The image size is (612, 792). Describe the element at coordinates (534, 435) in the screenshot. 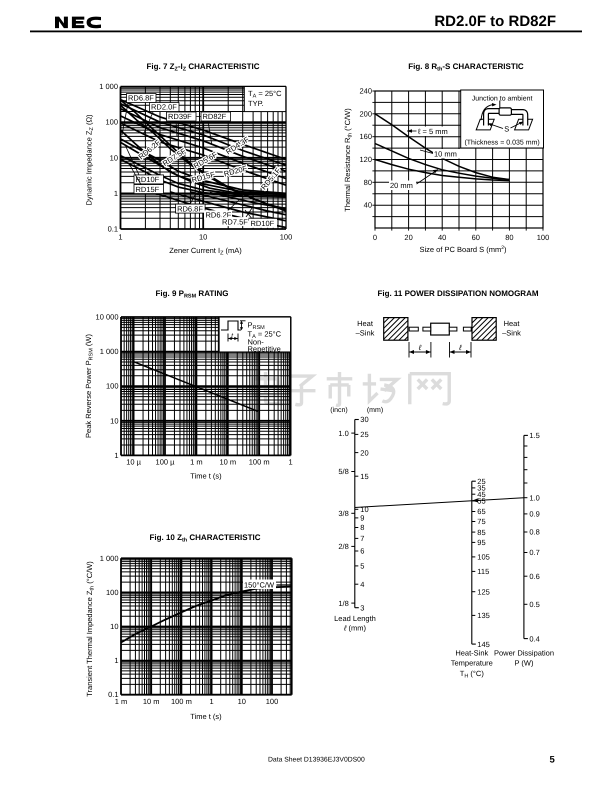

I see `svg-text: 1.5` at that location.